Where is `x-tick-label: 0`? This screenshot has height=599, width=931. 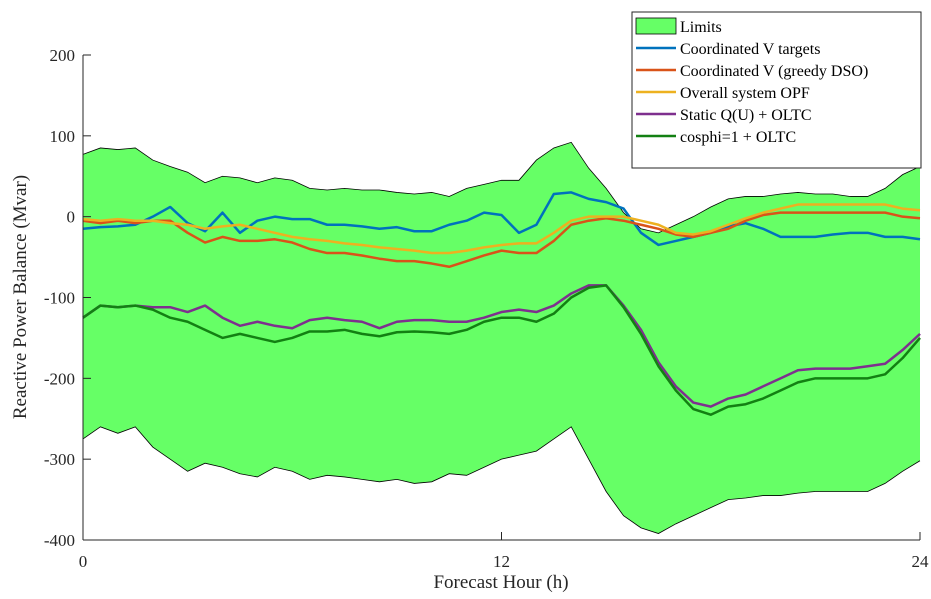
x-tick-label: 0 is located at coordinates (83, 561).